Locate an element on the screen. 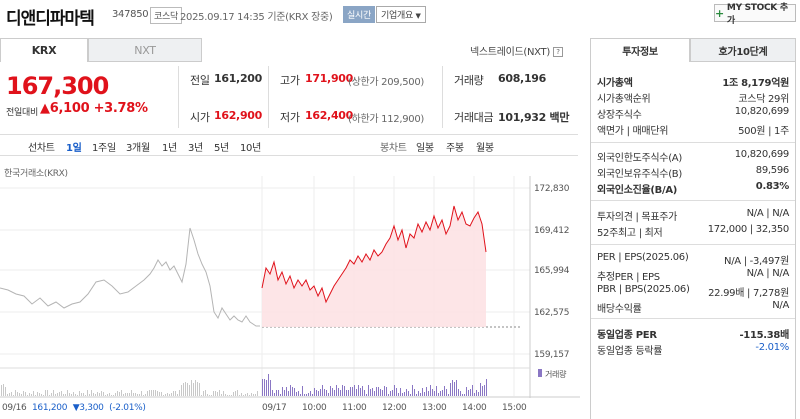 This screenshot has height=419, width=800. high-label: 고가 is located at coordinates (290, 80).